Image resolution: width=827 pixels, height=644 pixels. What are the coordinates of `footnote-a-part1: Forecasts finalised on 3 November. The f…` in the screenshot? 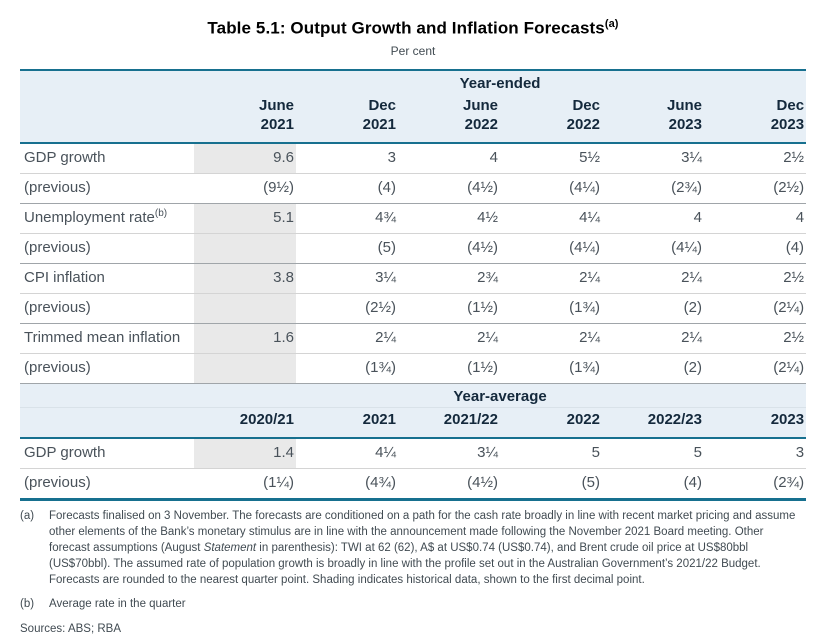 It's located at (422, 531).